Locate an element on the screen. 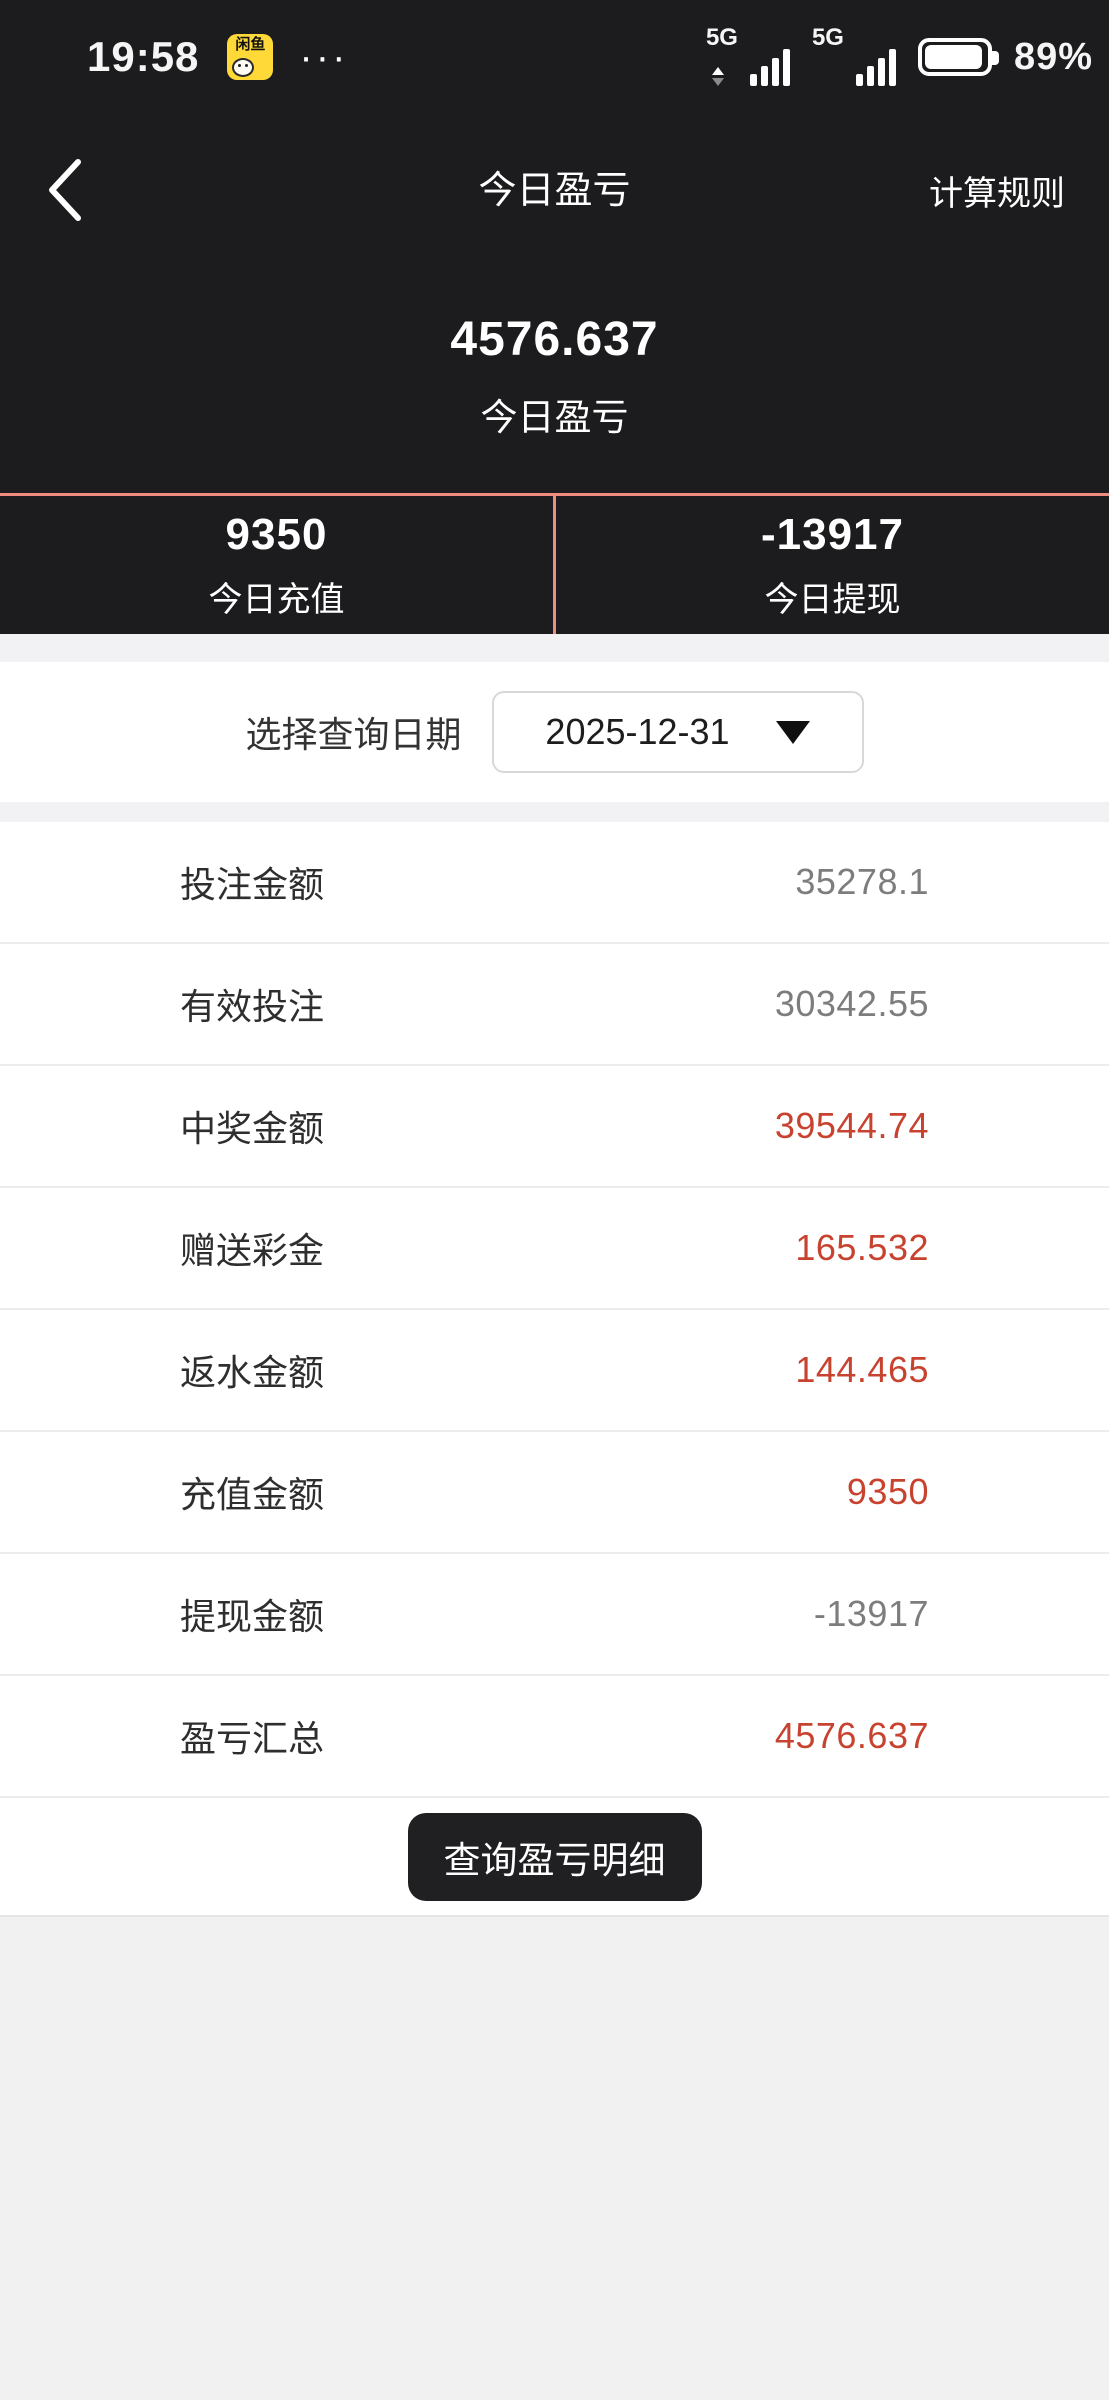 Image resolution: width=1109 pixels, height=2400 pixels. todays-profit-value: 4576.637 is located at coordinates (554, 339).